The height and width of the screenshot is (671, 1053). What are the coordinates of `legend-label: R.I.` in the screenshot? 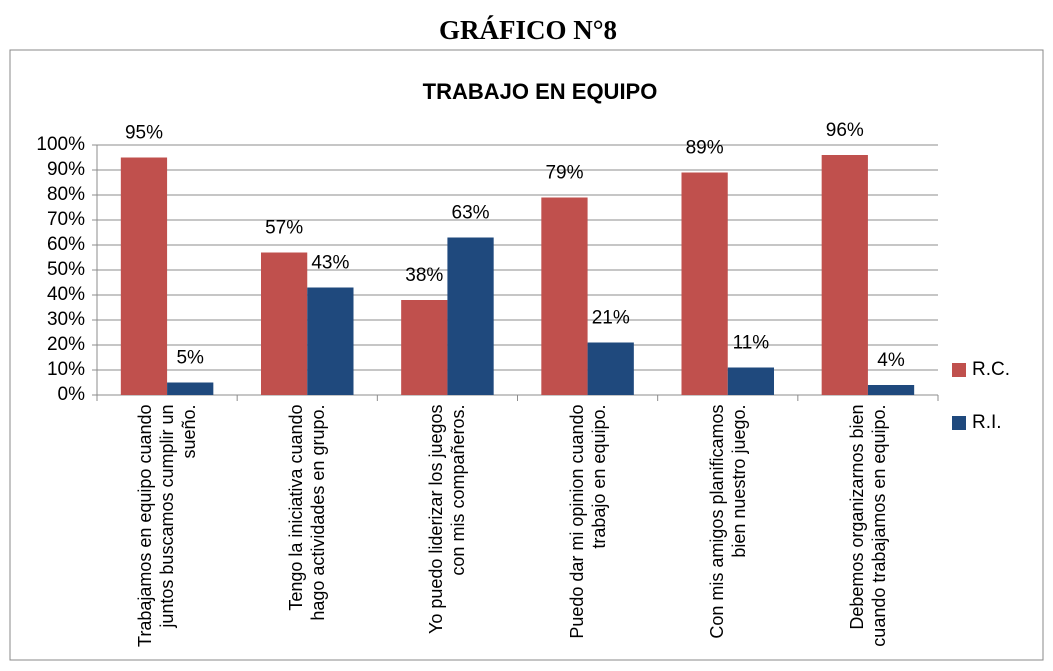 It's located at (987, 422).